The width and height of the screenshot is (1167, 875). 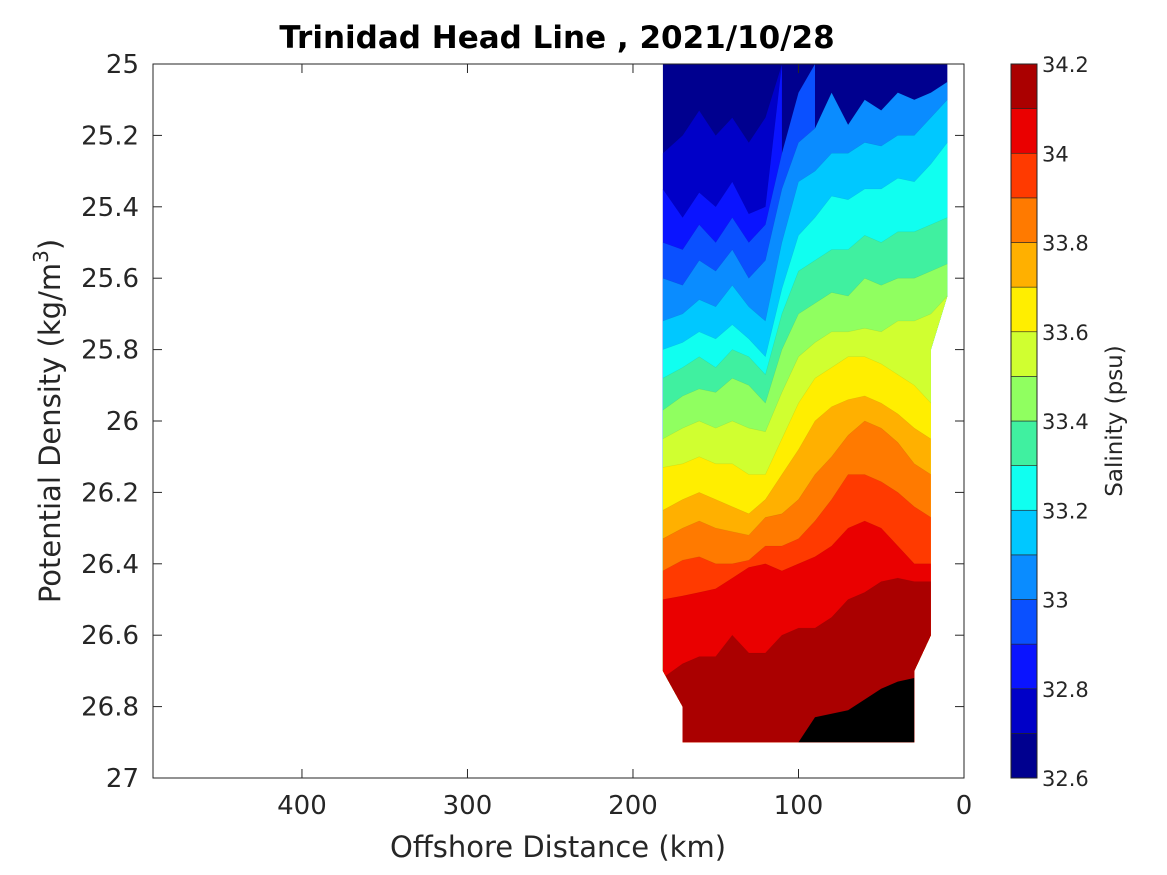 I want to click on y-axis-label-close: ), so click(x=50, y=244).